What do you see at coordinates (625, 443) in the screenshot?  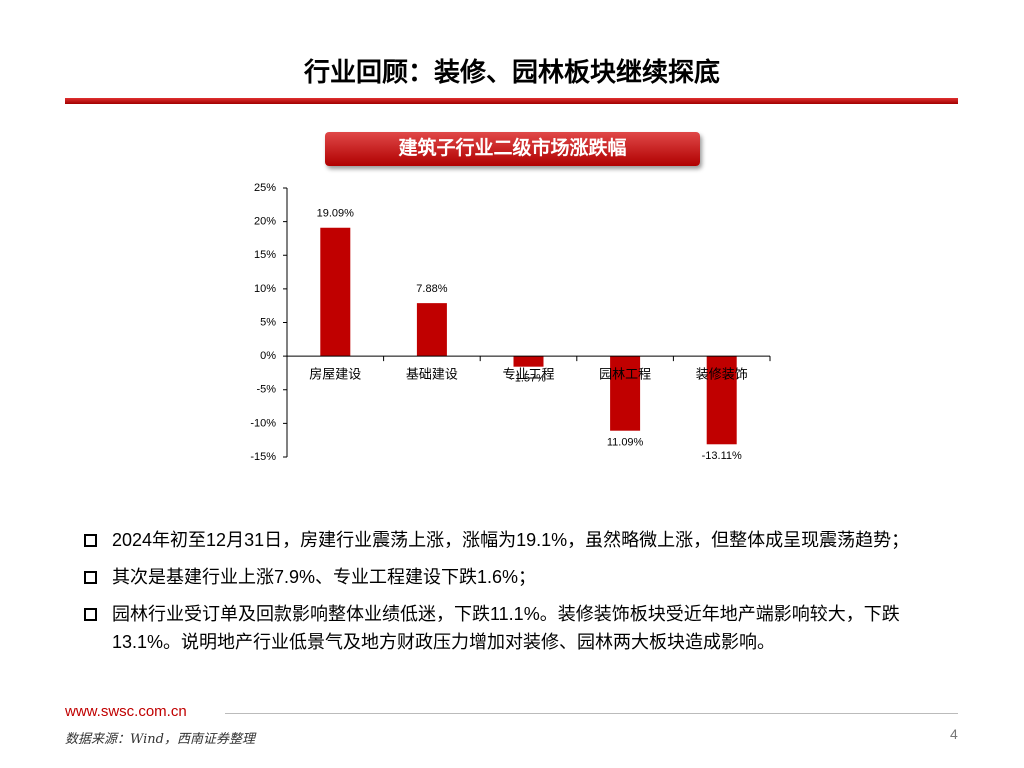 I see `value-label: 11.09%` at bounding box center [625, 443].